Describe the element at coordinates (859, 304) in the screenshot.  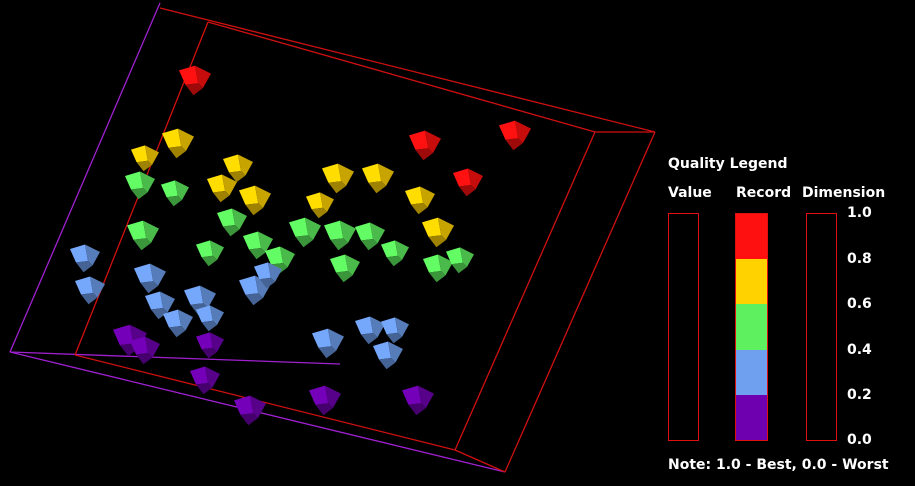
I see `legend-tick: 0.6` at that location.